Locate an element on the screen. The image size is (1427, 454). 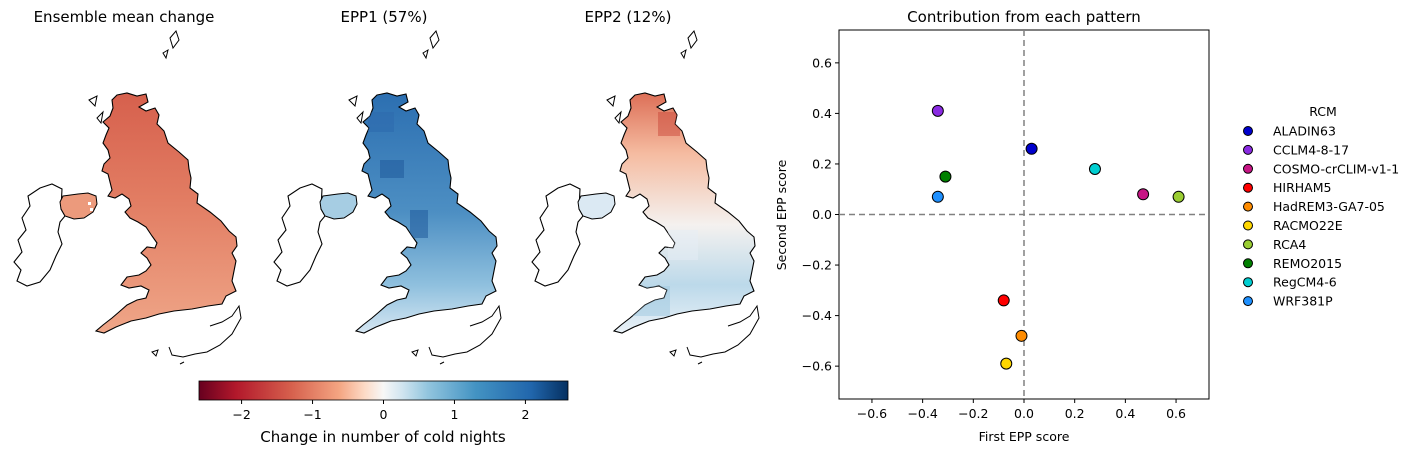
x-tick-label: 0.2 is located at coordinates (1075, 413).